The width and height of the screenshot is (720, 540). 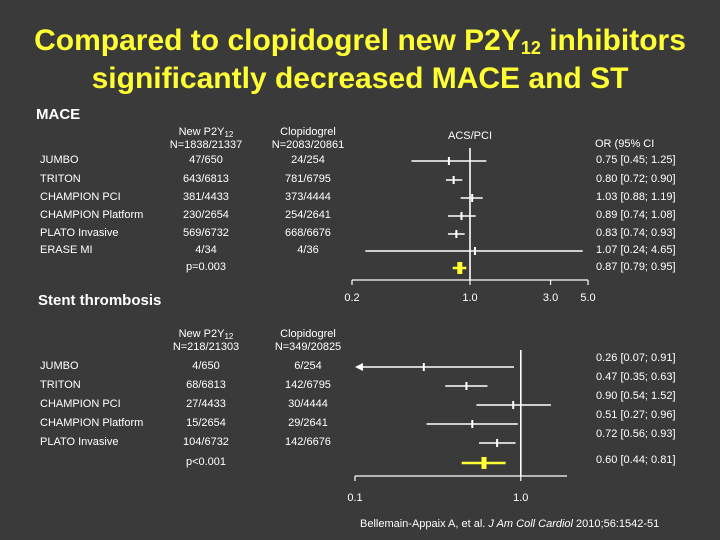 What do you see at coordinates (636, 215) in the screenshot?
I see `mace-or-text-3: 0.89 [0.74; 1.08]` at bounding box center [636, 215].